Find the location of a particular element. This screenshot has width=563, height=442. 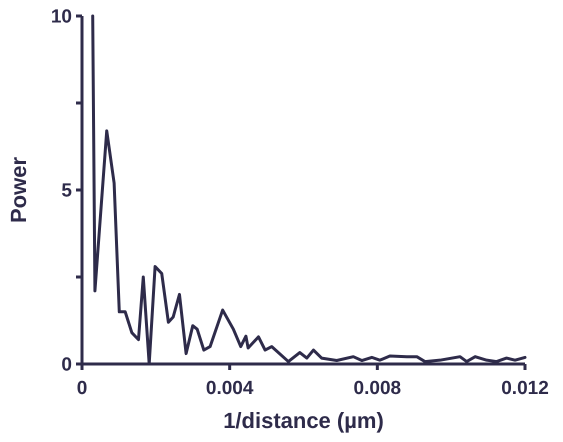

x-axis-title: 1/distance (µm) is located at coordinates (303, 420).